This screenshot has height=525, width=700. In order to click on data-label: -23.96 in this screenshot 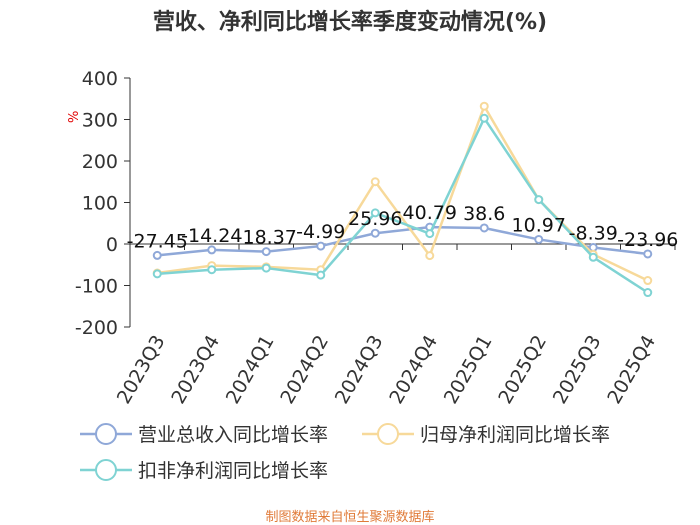, I will do `click(647, 240)`.